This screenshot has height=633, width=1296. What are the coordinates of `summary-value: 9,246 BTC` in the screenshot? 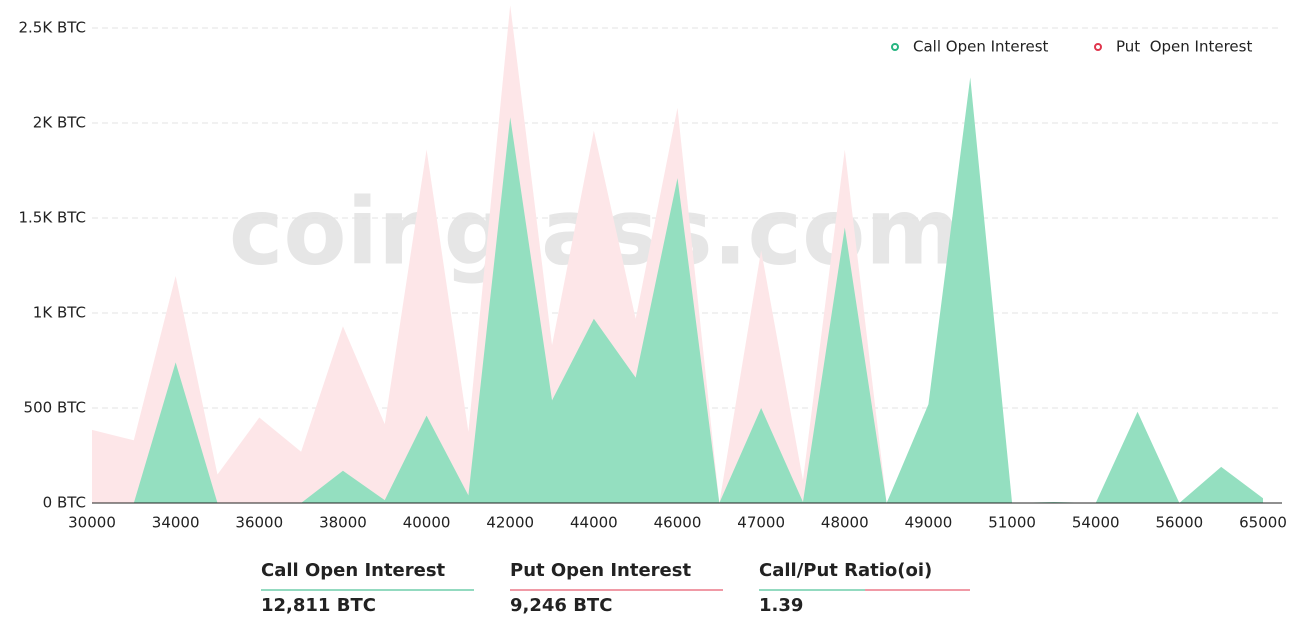 It's located at (561, 605).